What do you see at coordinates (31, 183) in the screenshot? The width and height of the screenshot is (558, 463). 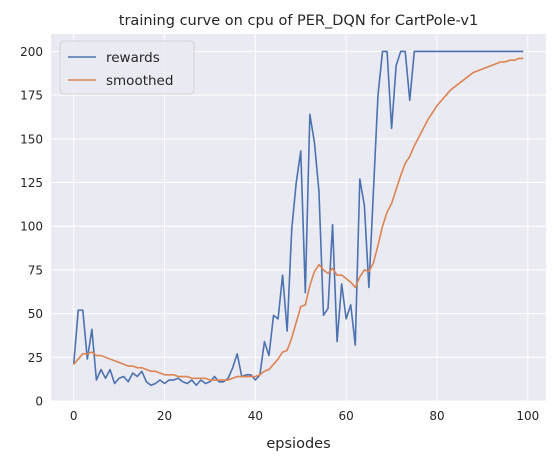 I see `y-tick-label: 125` at bounding box center [31, 183].